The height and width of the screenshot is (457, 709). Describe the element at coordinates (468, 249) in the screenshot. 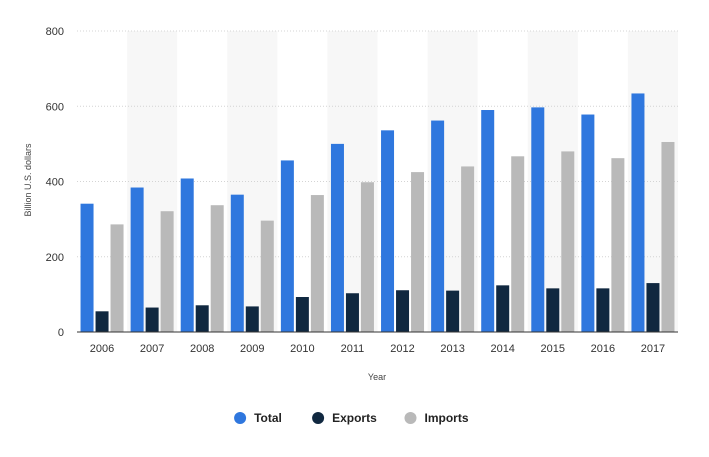

I see `bar-imports-2013` at that location.